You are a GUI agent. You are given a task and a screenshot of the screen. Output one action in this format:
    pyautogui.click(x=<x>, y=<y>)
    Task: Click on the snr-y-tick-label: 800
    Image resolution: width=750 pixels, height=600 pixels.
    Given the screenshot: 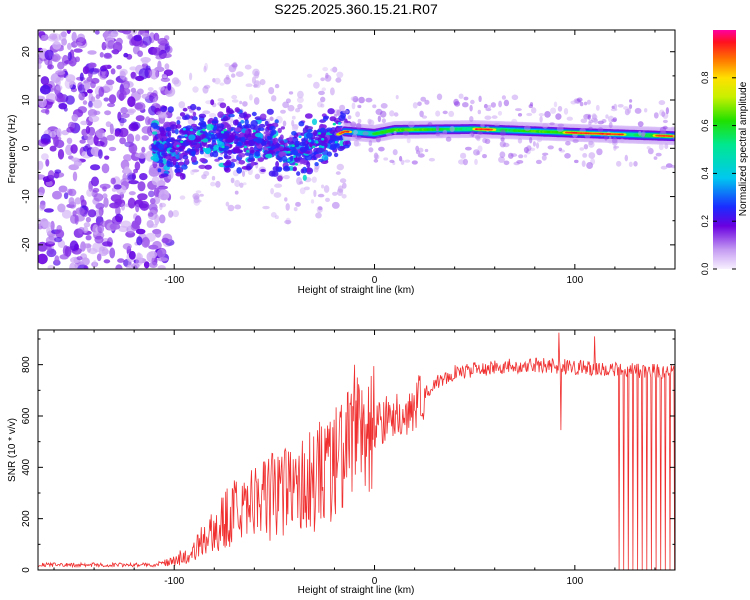 What is the action you would take?
    pyautogui.click(x=26, y=364)
    